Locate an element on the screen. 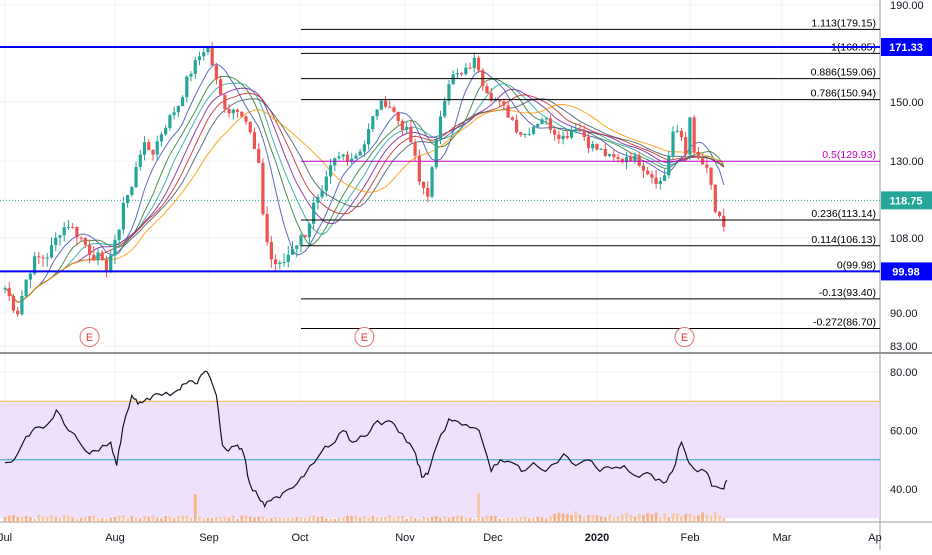 The width and height of the screenshot is (932, 555). last-price-label: 118.75 is located at coordinates (905, 201).